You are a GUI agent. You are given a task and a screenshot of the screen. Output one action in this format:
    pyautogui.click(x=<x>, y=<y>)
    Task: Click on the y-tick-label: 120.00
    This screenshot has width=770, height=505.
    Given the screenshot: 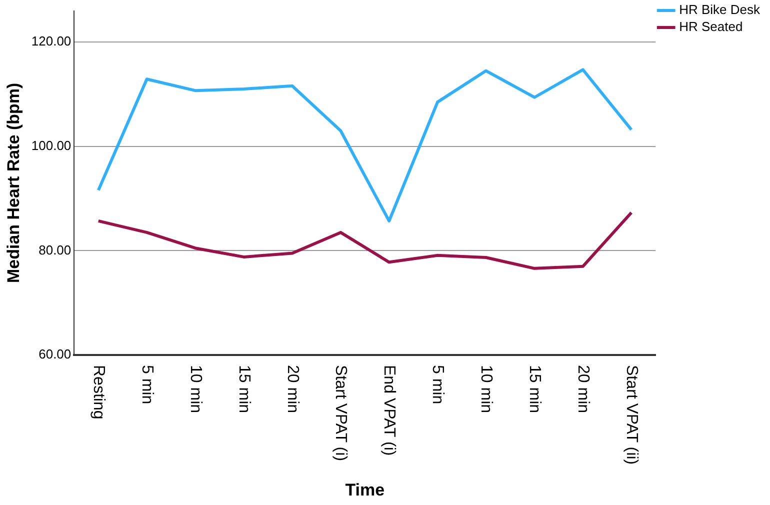 What is the action you would take?
    pyautogui.click(x=51, y=41)
    